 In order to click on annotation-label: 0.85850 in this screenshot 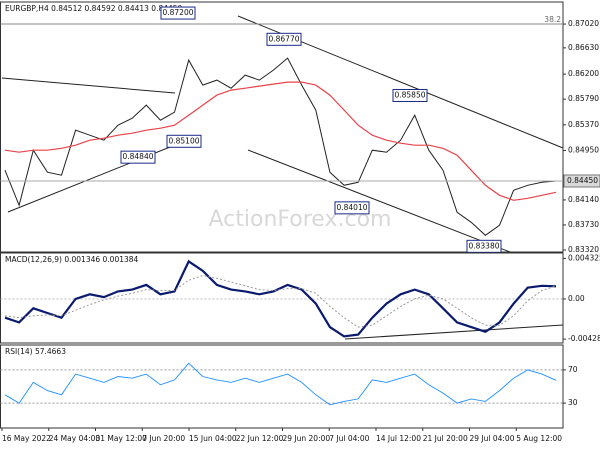, I will do `click(409, 94)`.